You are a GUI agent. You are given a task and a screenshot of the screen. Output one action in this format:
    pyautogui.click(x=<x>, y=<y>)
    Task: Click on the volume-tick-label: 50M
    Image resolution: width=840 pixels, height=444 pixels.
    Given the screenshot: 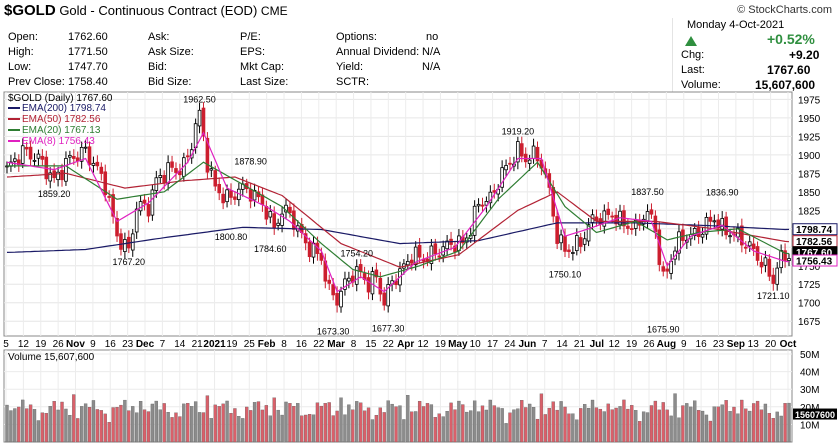 What is the action you would take?
    pyautogui.click(x=809, y=355)
    